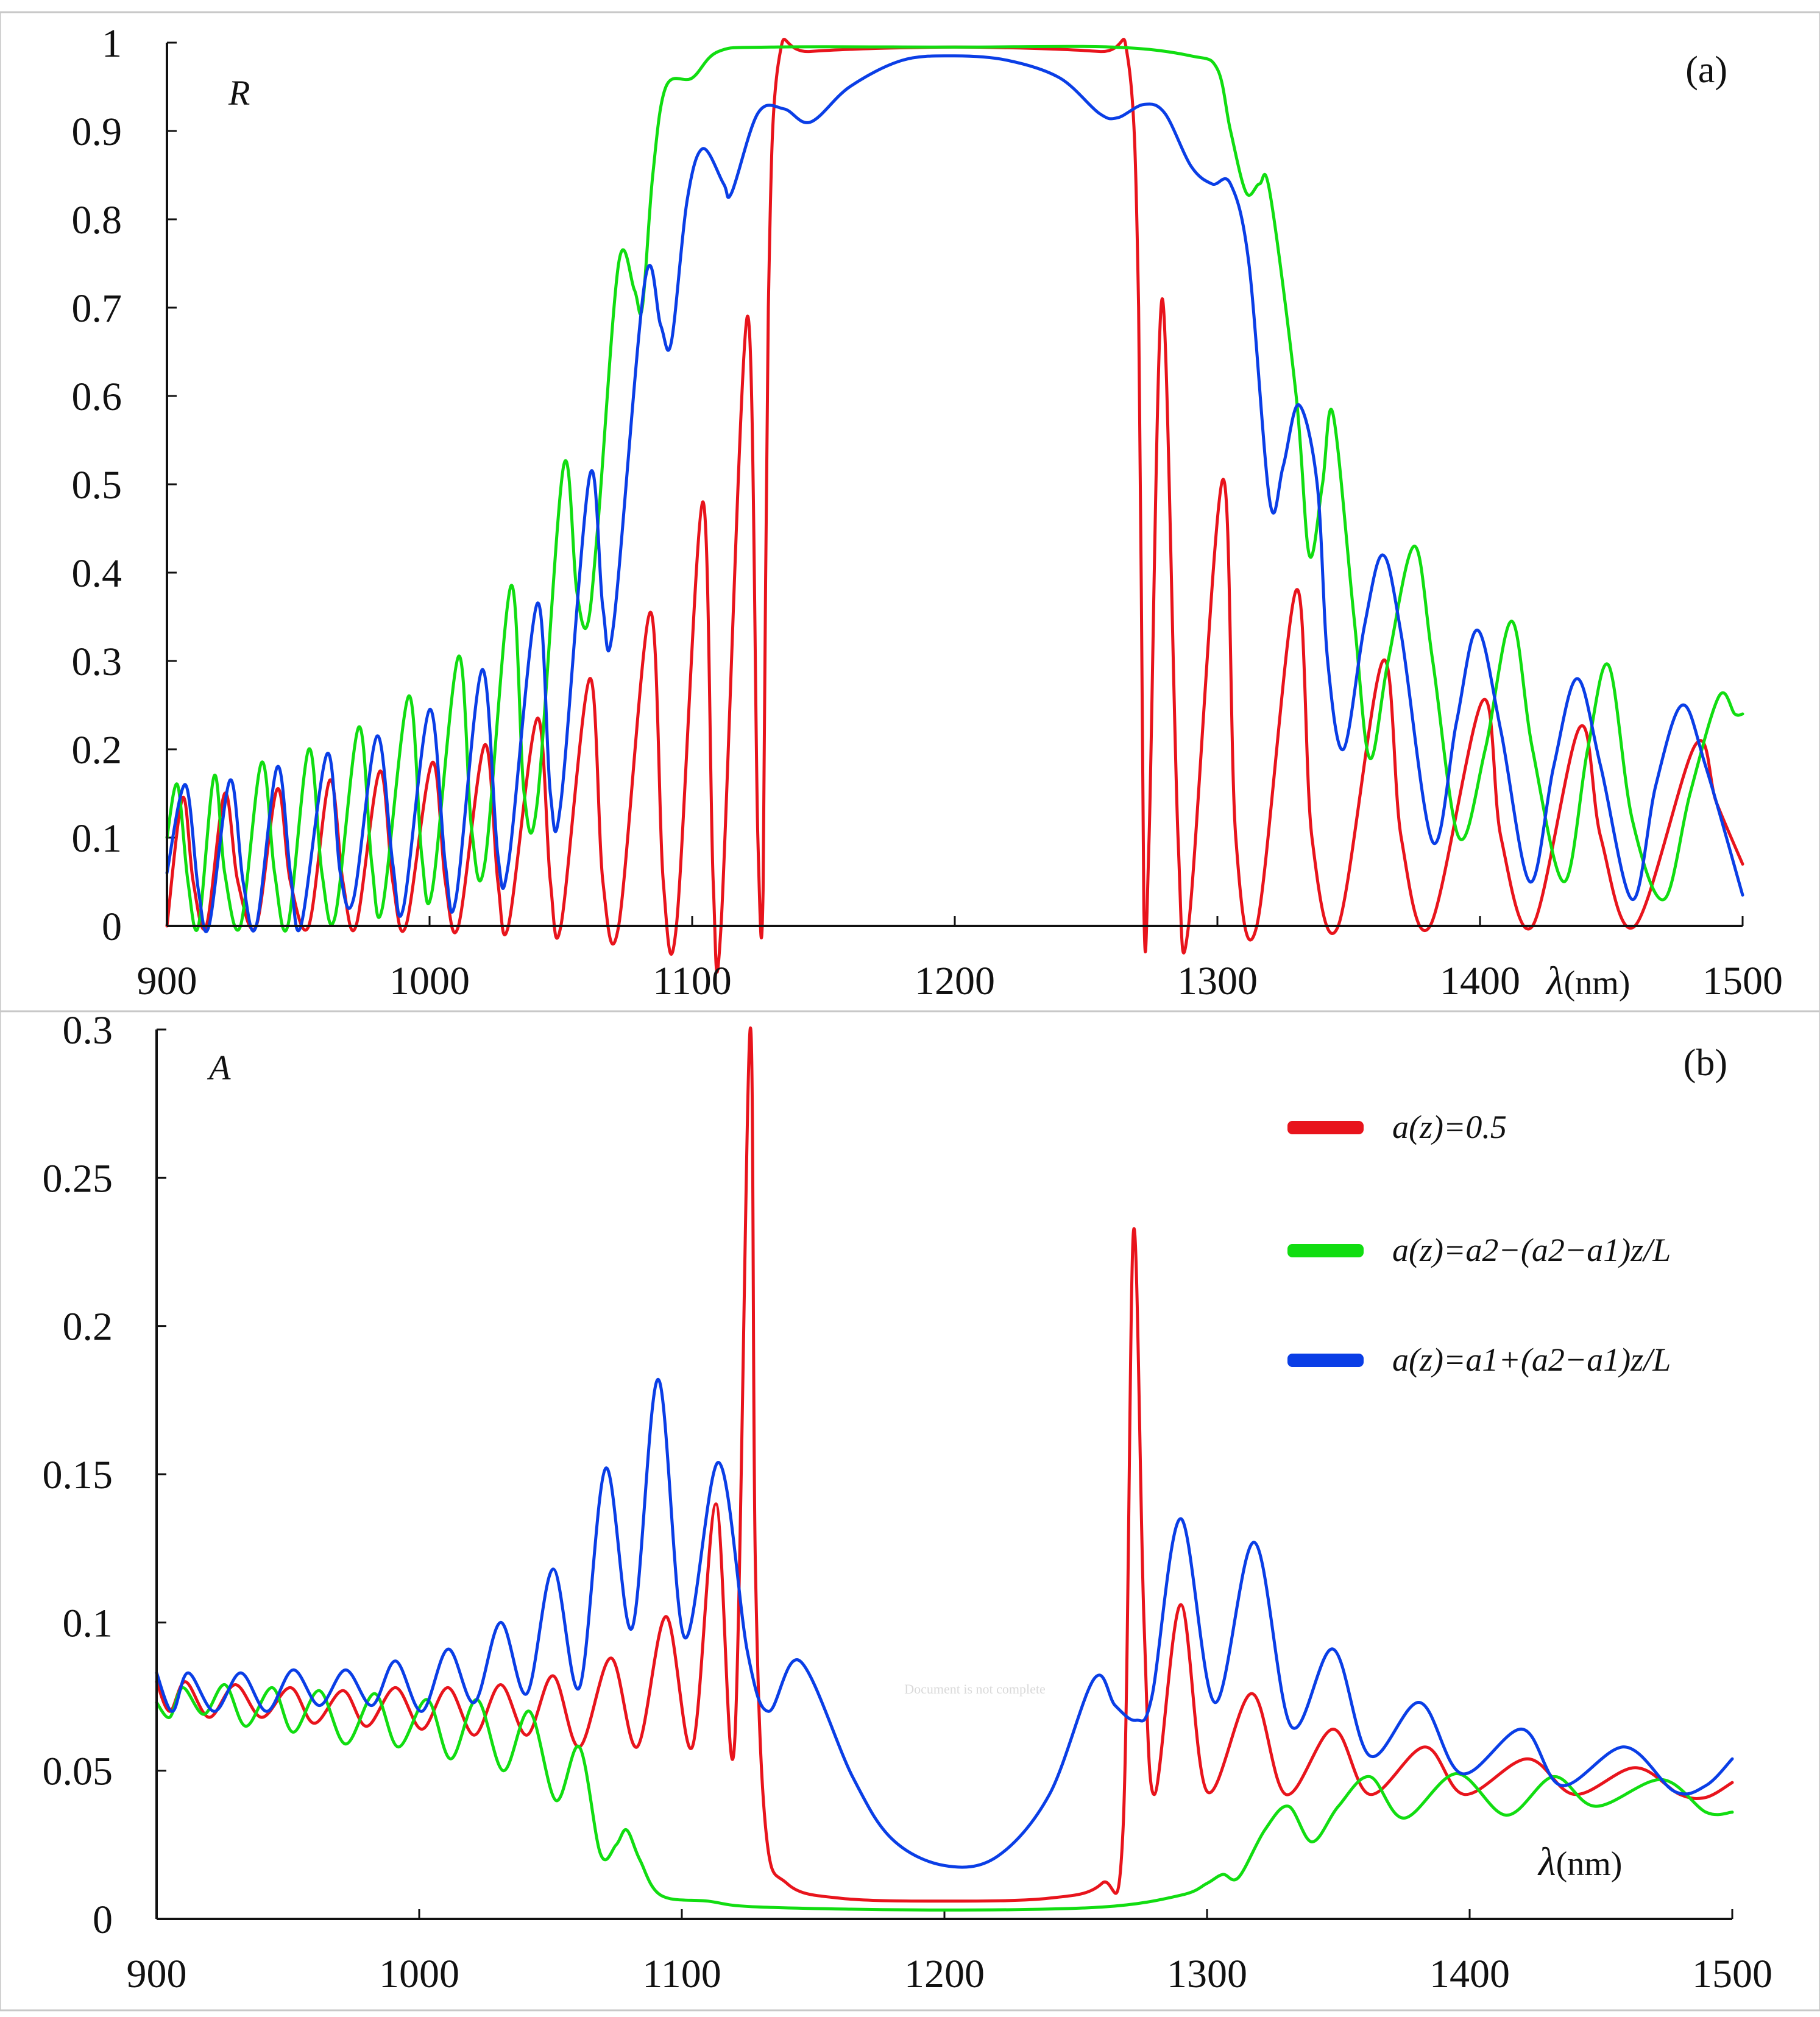 The height and width of the screenshot is (2017, 1820). I want to click on panel-a-y-tick-label: 0.2, so click(97, 750).